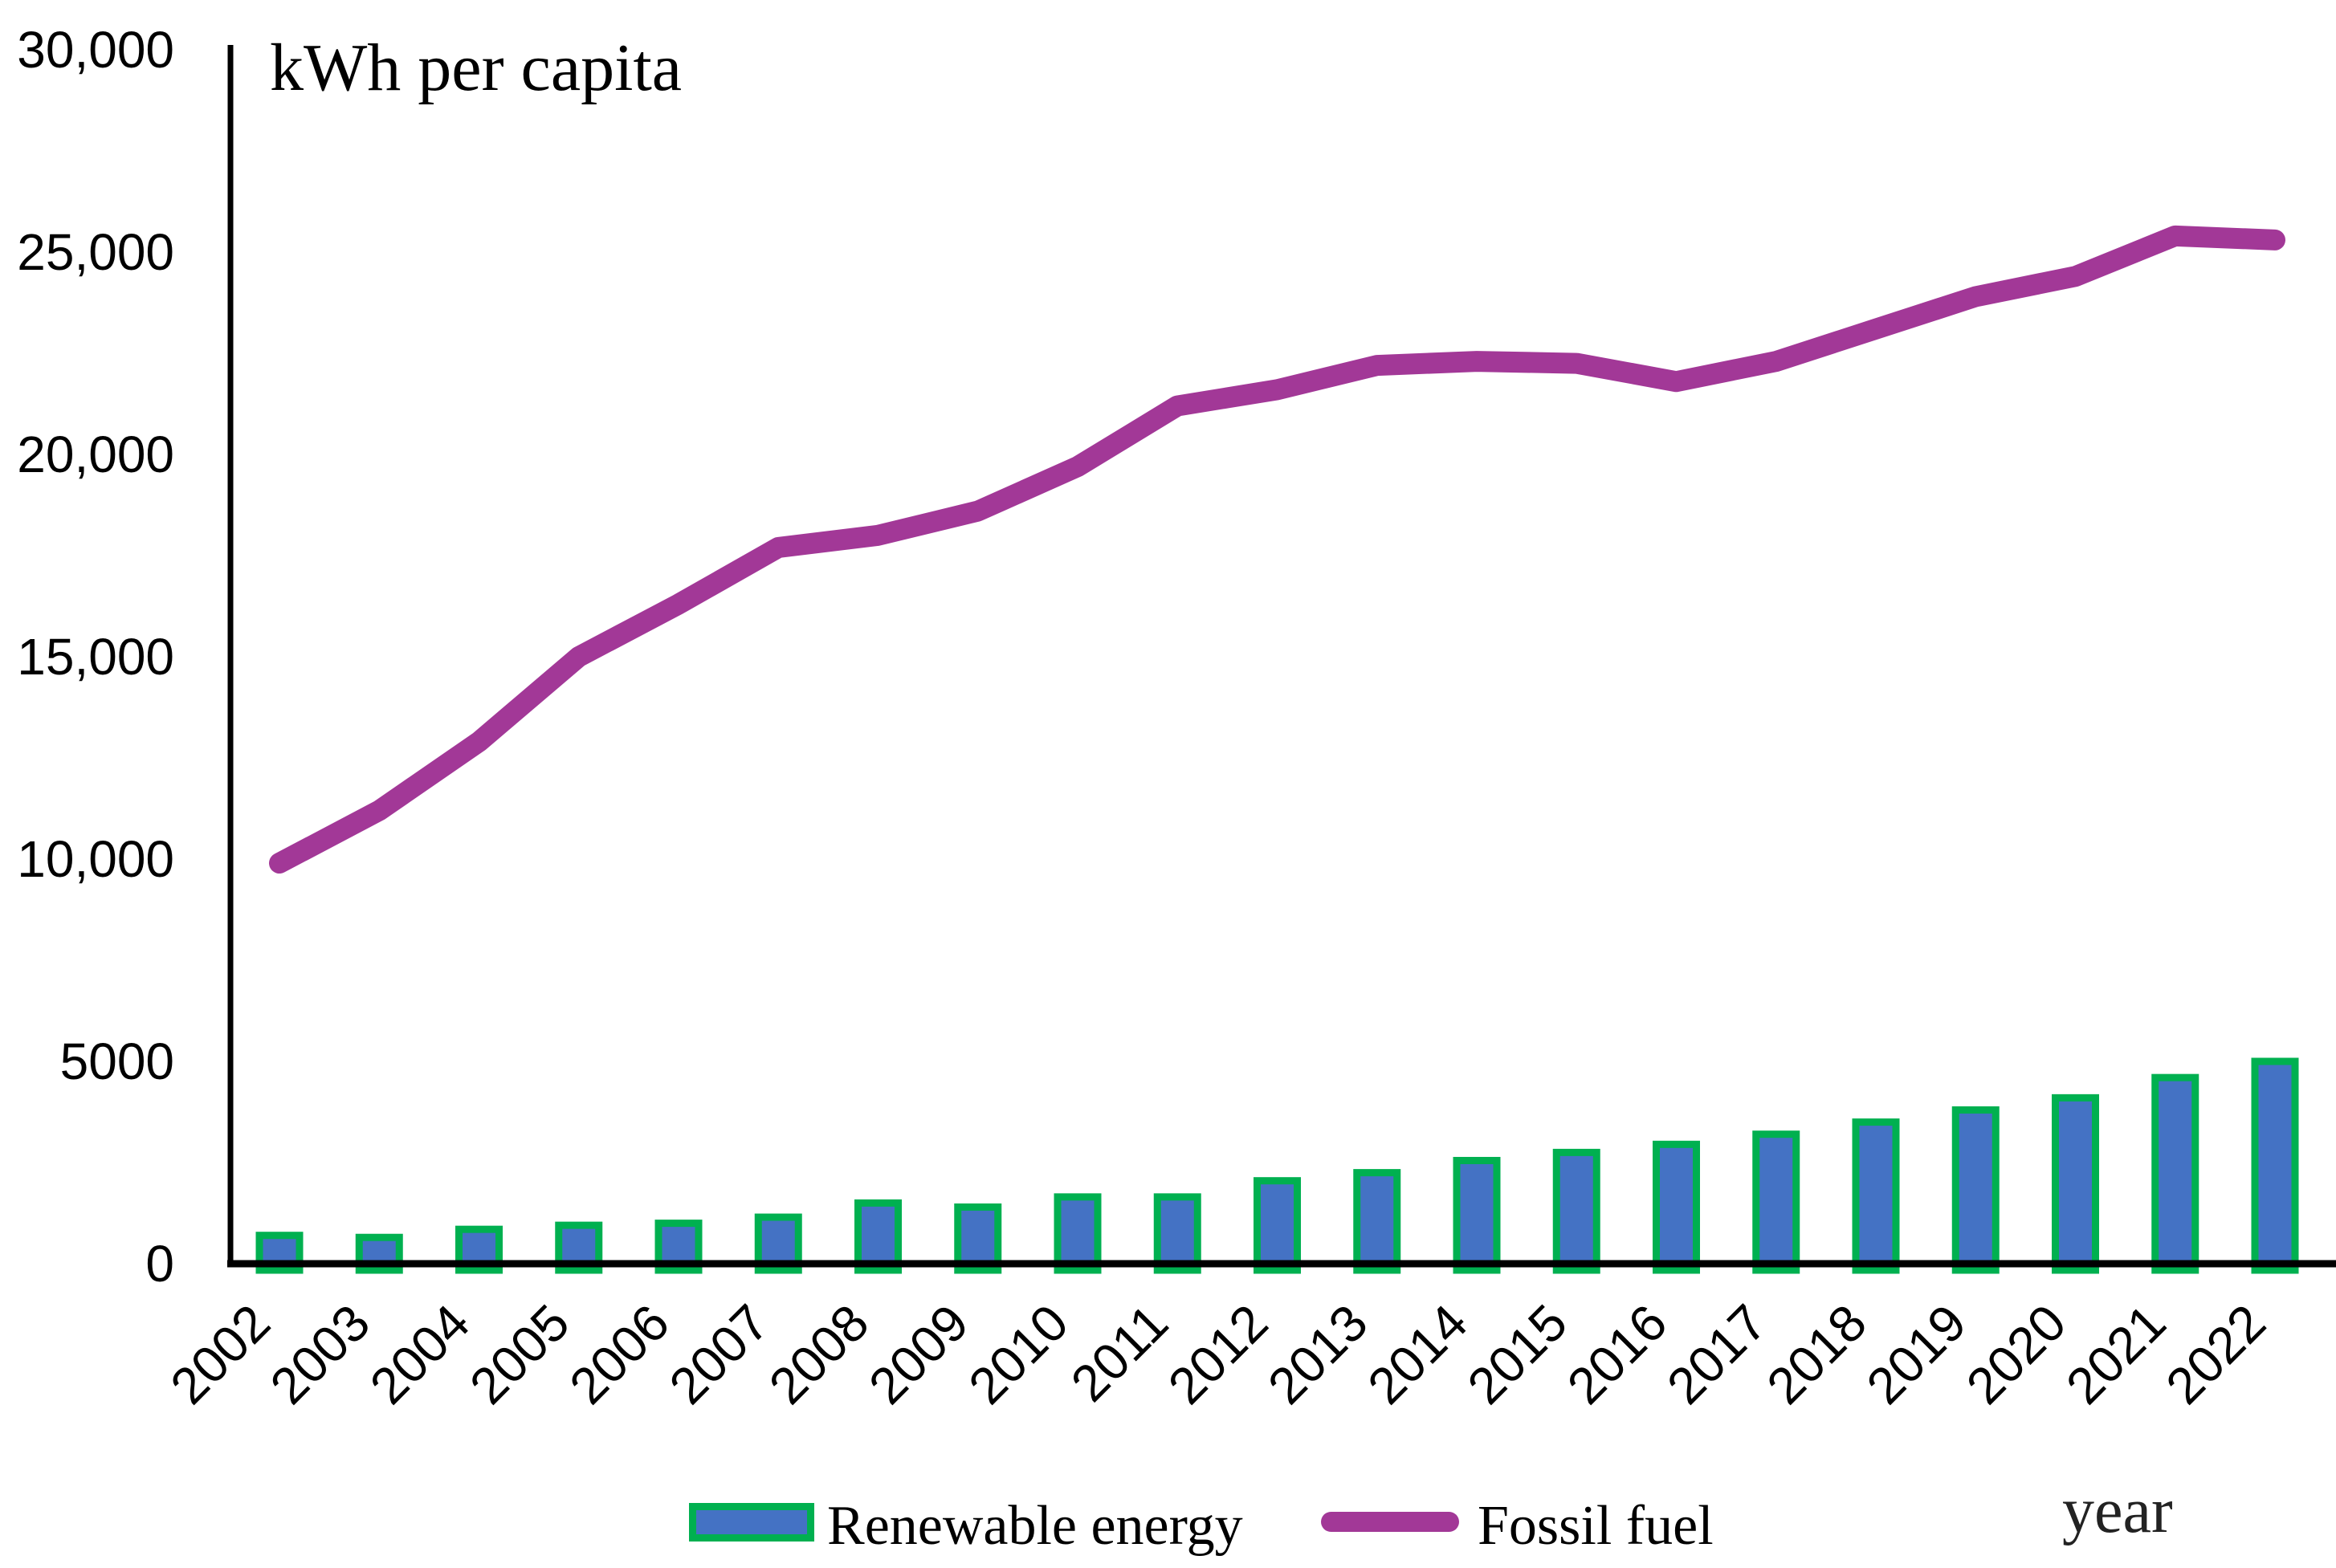 The image size is (2336, 1568). What do you see at coordinates (1078, 1233) in the screenshot?
I see `bar-2010` at bounding box center [1078, 1233].